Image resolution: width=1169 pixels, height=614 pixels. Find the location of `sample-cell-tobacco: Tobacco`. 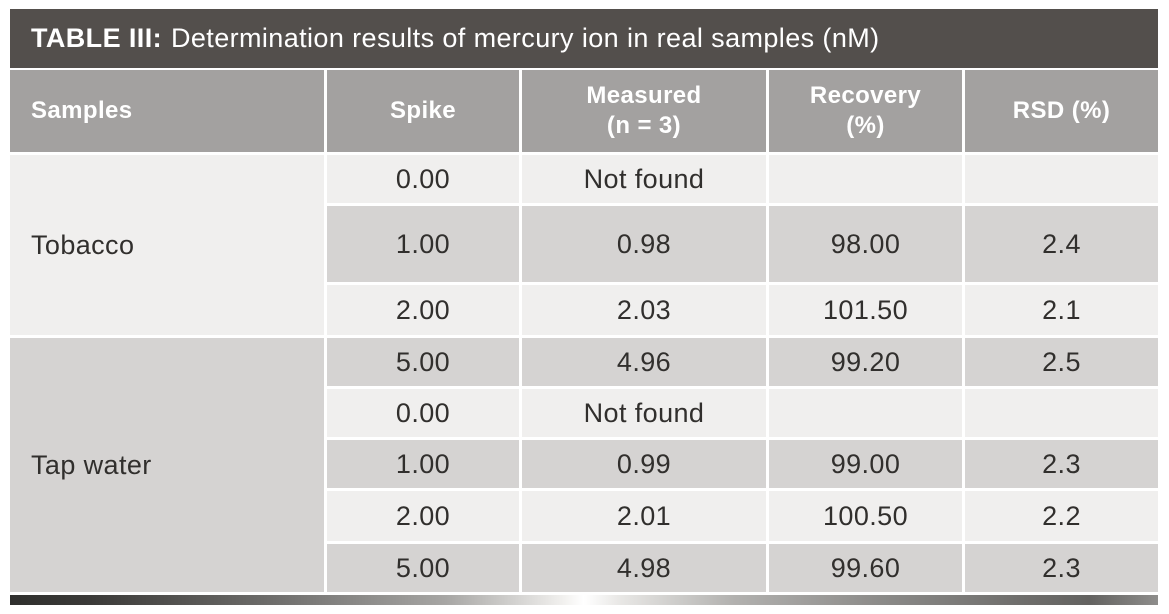

sample-cell-tobacco: Tobacco is located at coordinates (167, 245).